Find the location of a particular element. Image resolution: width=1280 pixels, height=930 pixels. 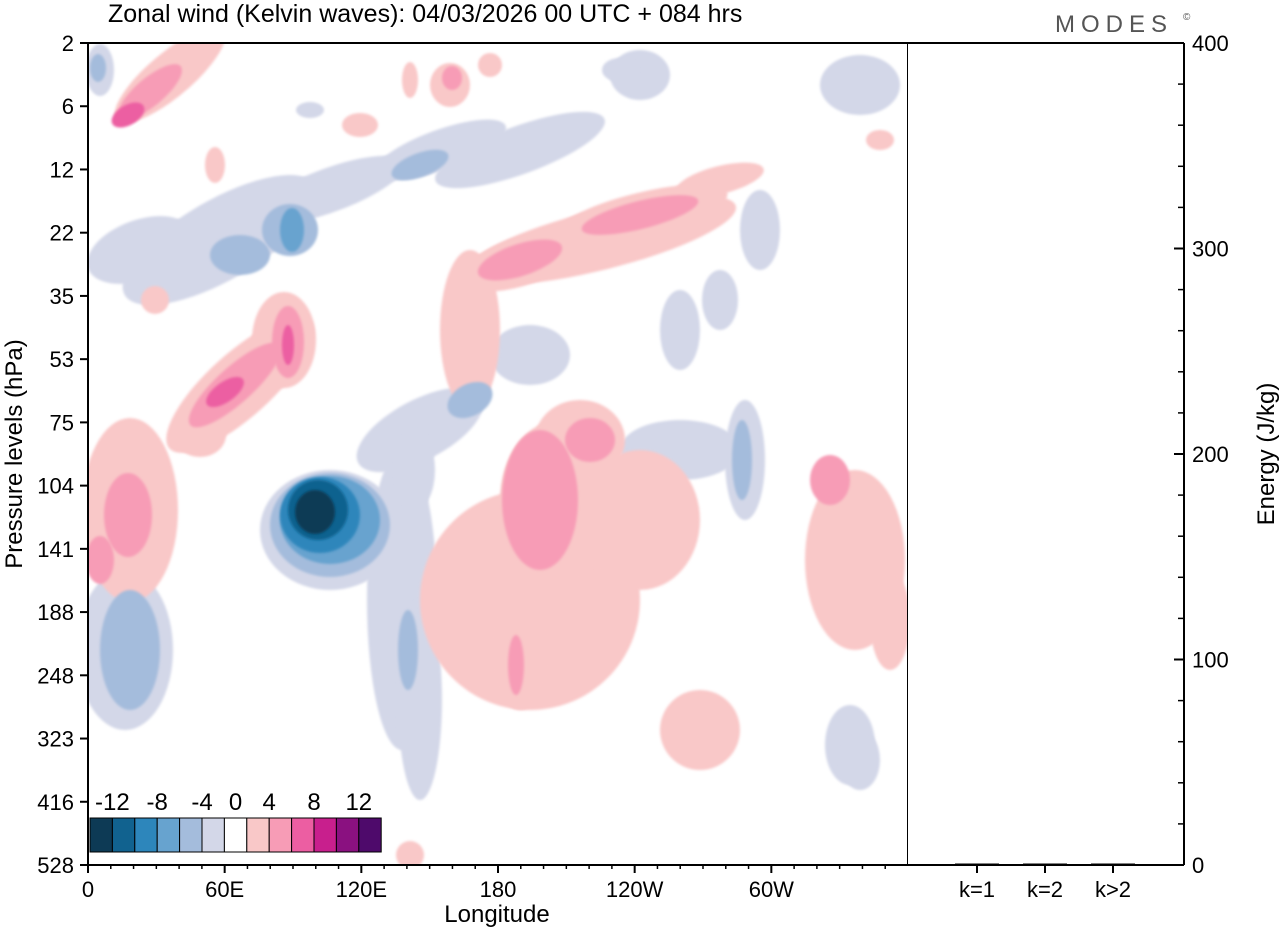

modes-logo: MODES © is located at coordinates (1123, 24).